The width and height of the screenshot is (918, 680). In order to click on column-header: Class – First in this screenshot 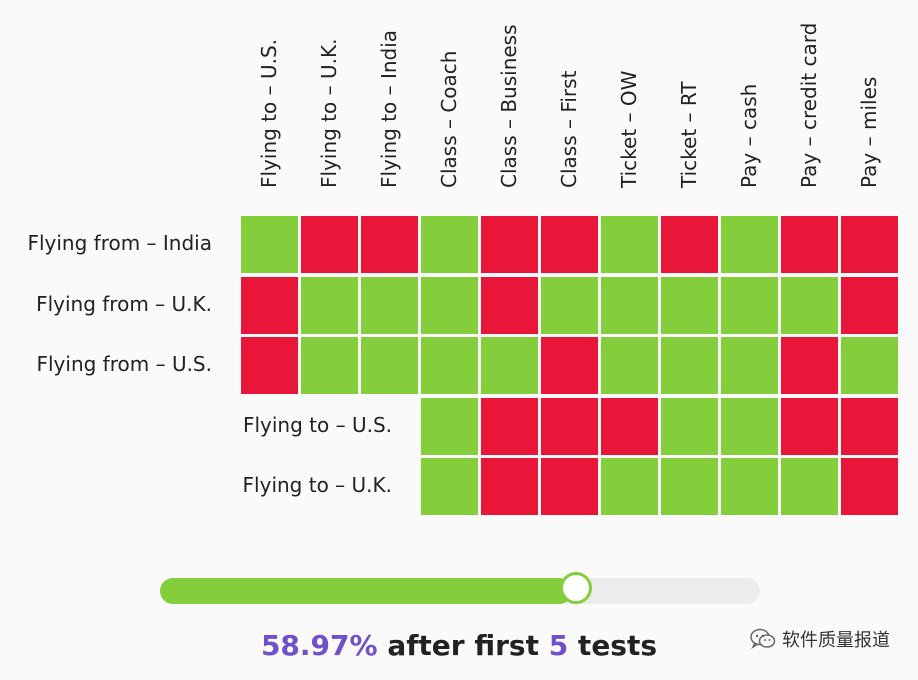, I will do `click(569, 129)`.